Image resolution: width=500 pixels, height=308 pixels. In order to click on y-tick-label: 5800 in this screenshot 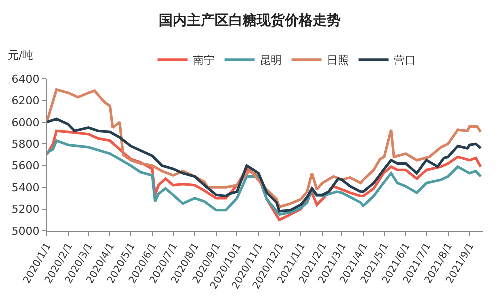, I will do `click(26, 144)`.